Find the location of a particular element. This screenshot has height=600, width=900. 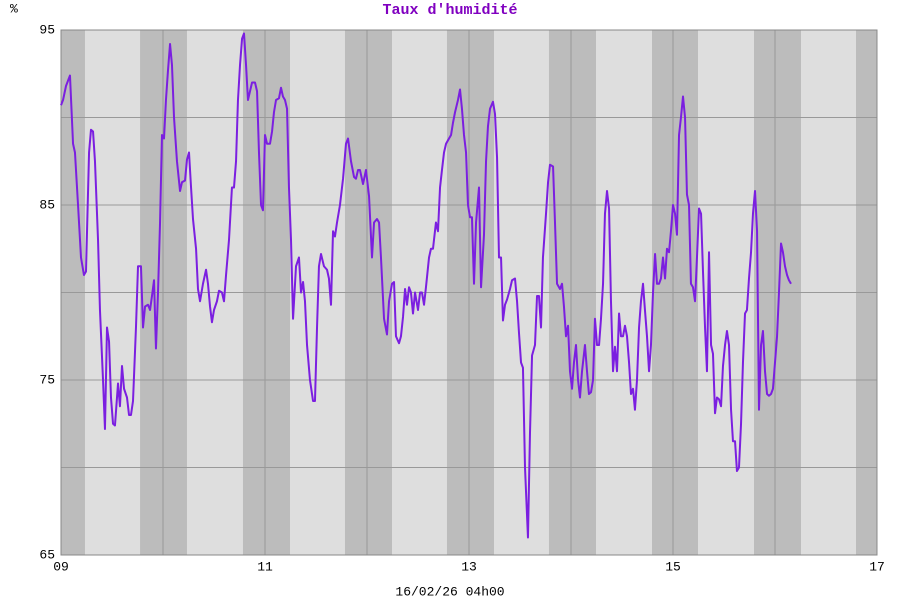

x-axis-label: 16/02/26 04h00 is located at coordinates (449, 591).